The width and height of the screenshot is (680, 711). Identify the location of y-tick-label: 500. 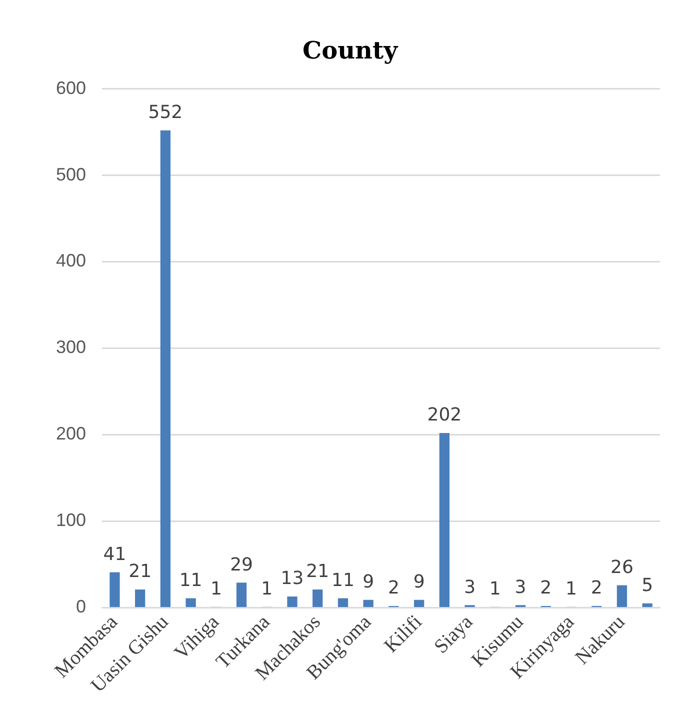
(71, 174).